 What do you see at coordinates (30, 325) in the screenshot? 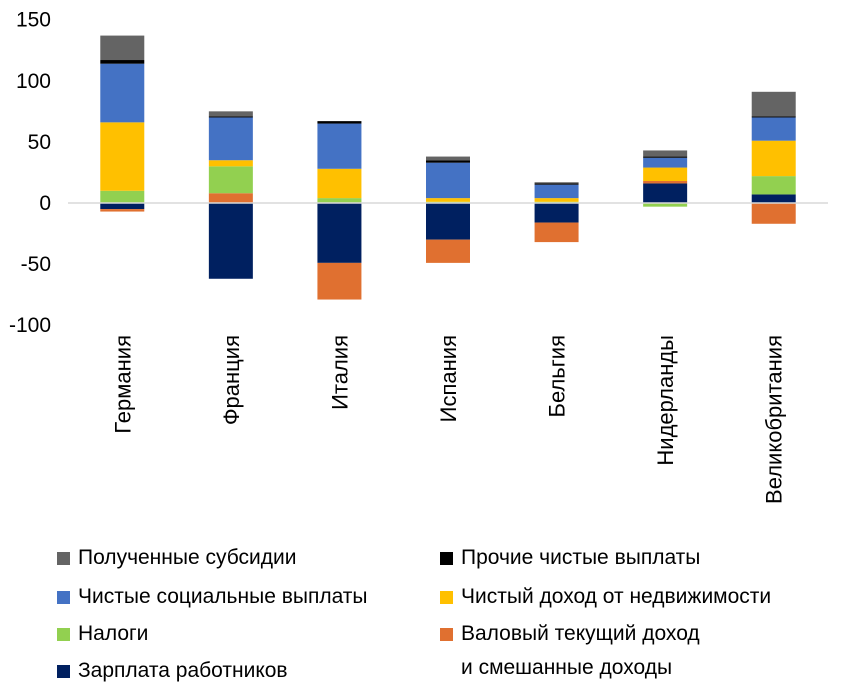
I see `y-tick-label: -100` at bounding box center [30, 325].